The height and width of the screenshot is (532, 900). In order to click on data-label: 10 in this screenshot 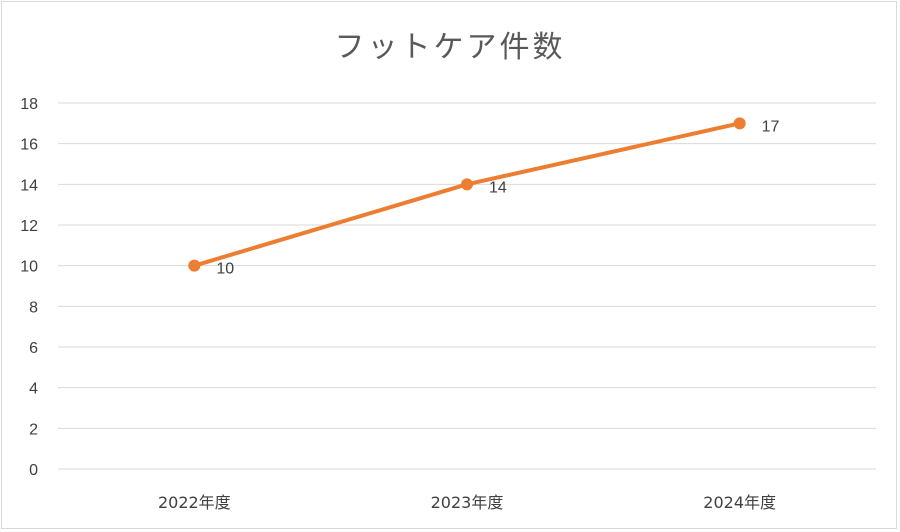, I will do `click(225, 269)`.